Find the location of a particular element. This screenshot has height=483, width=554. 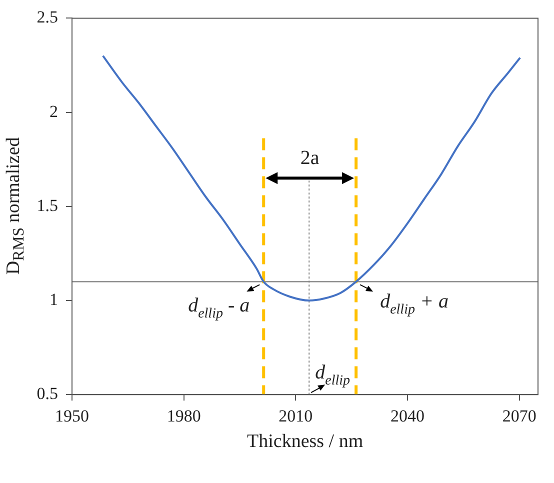

y-tick-label: 2 is located at coordinates (54, 111).